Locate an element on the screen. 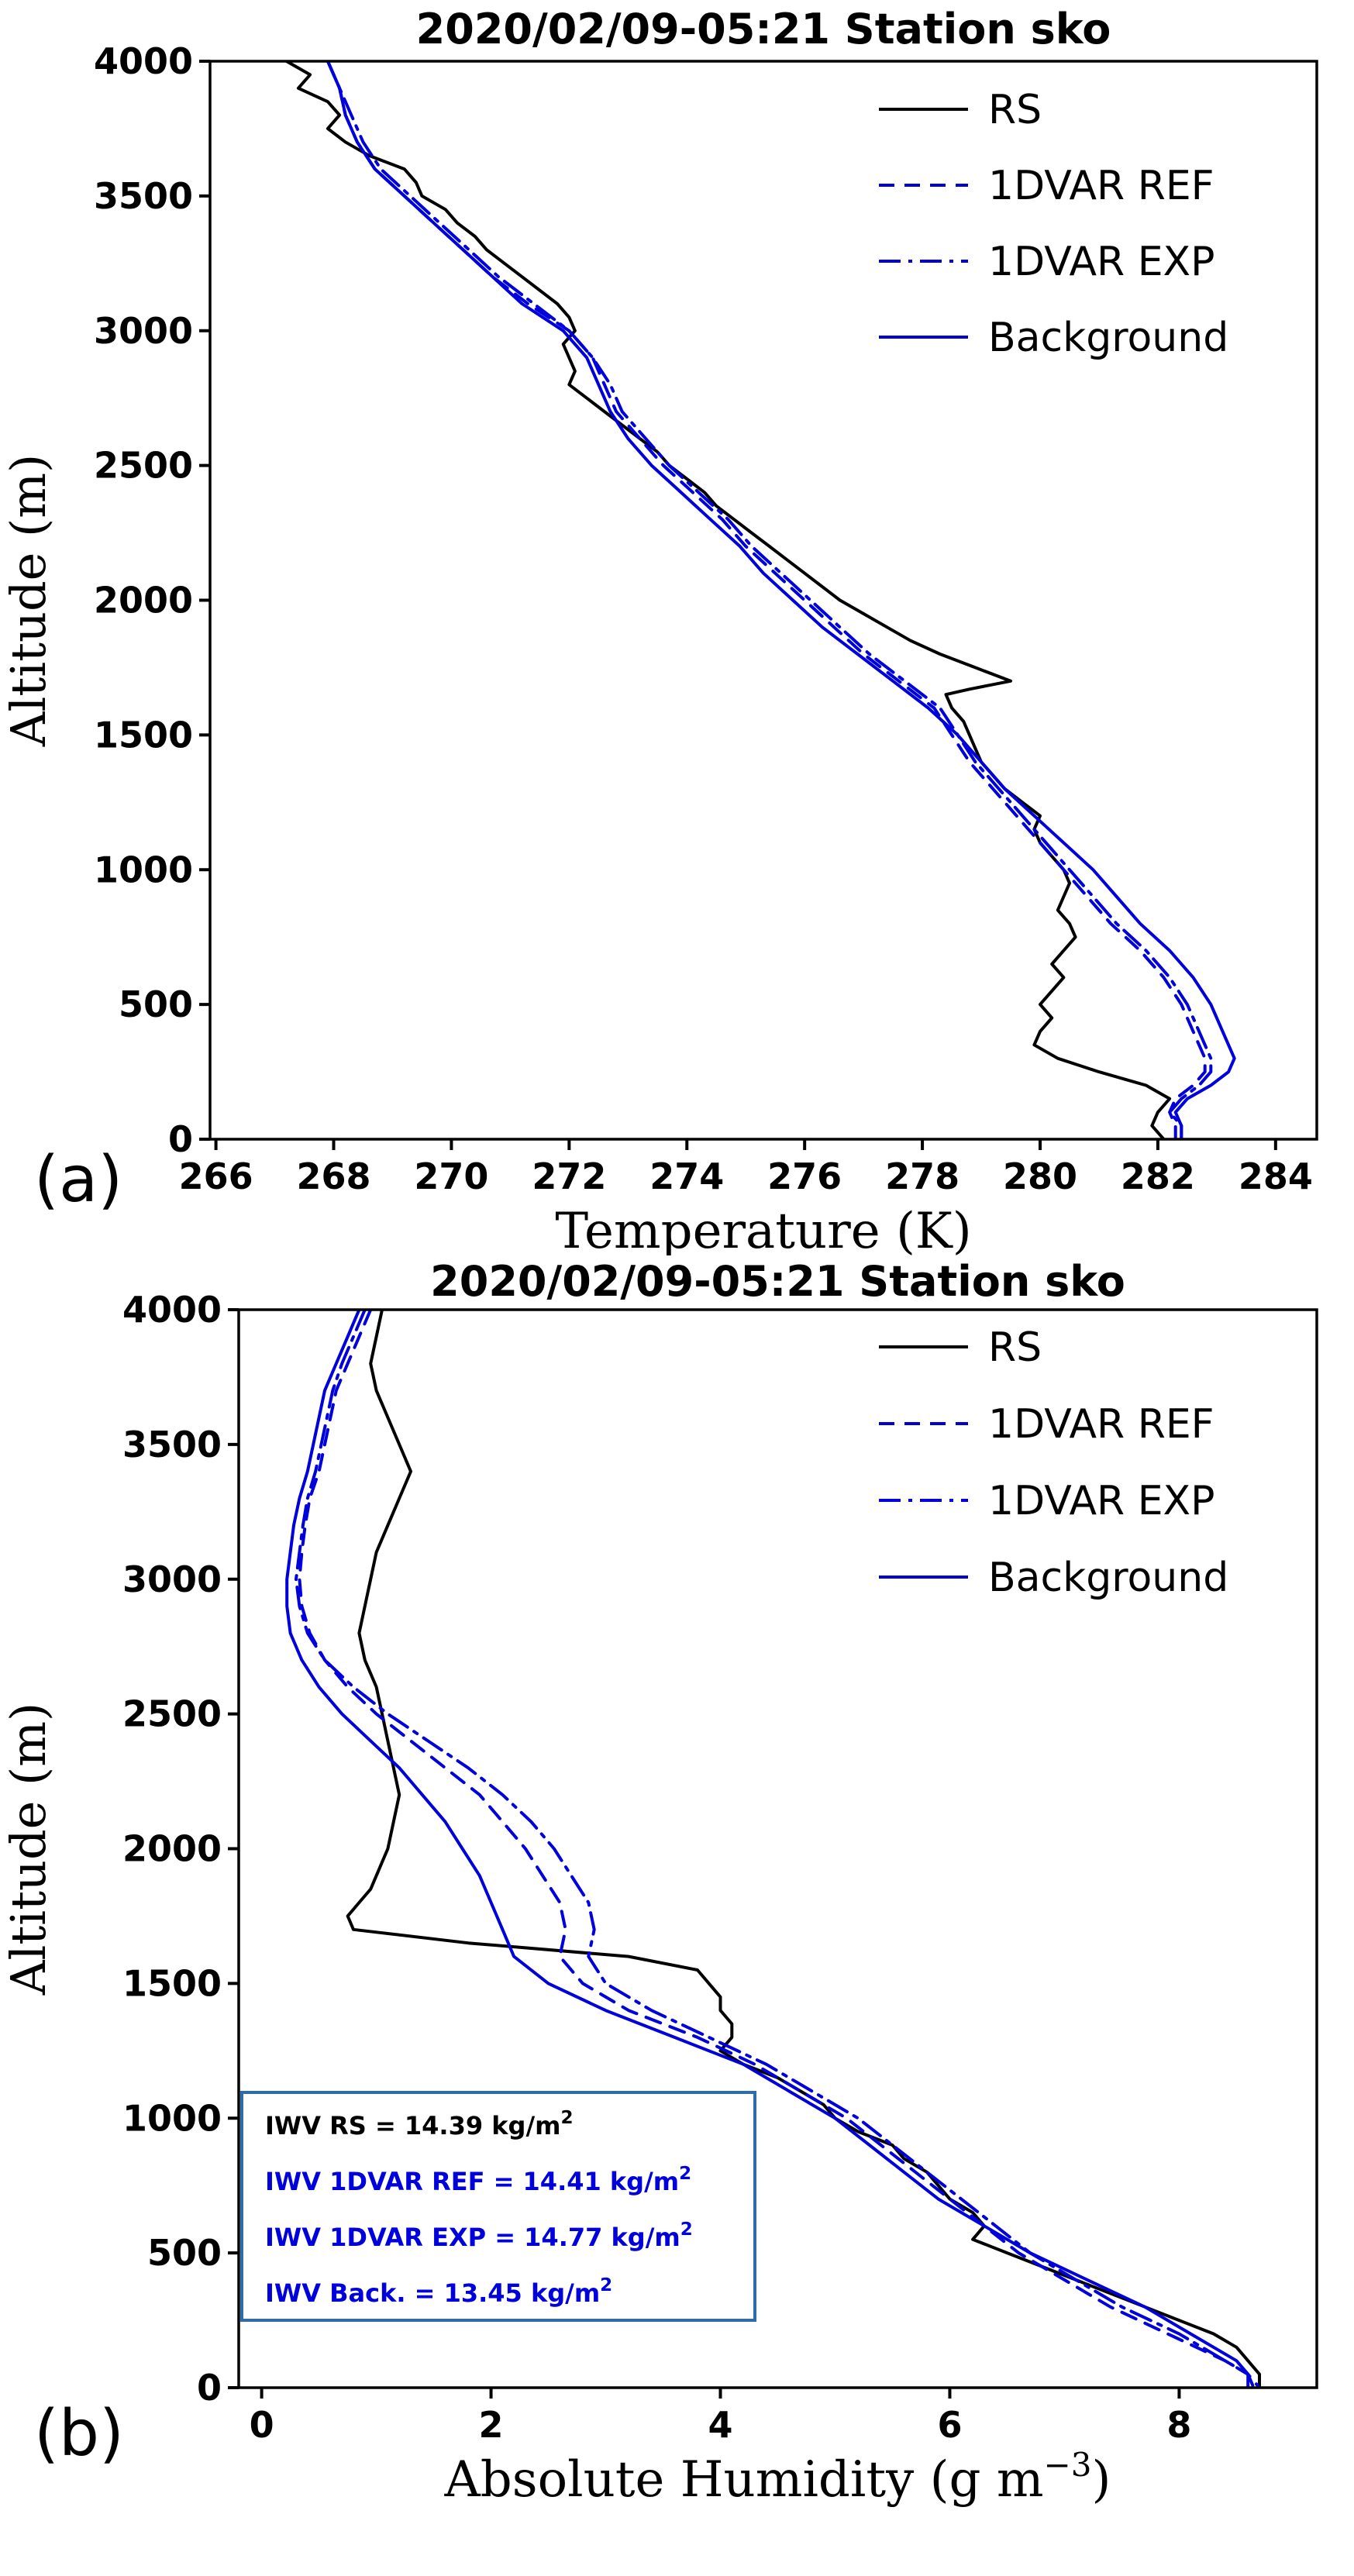  x-tick-label: 272 is located at coordinates (569, 1176).